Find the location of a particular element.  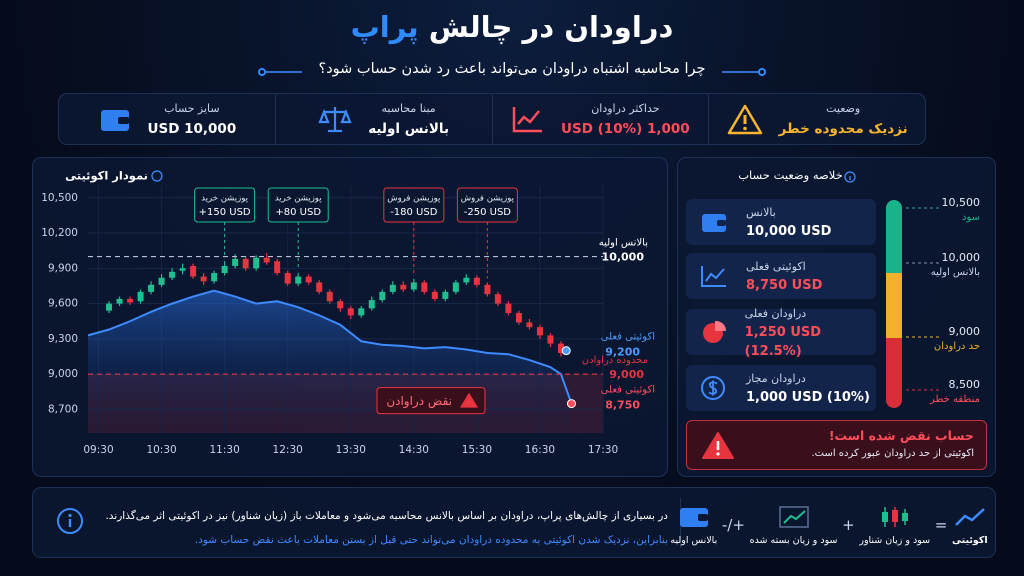

gauge is located at coordinates (914, 304).